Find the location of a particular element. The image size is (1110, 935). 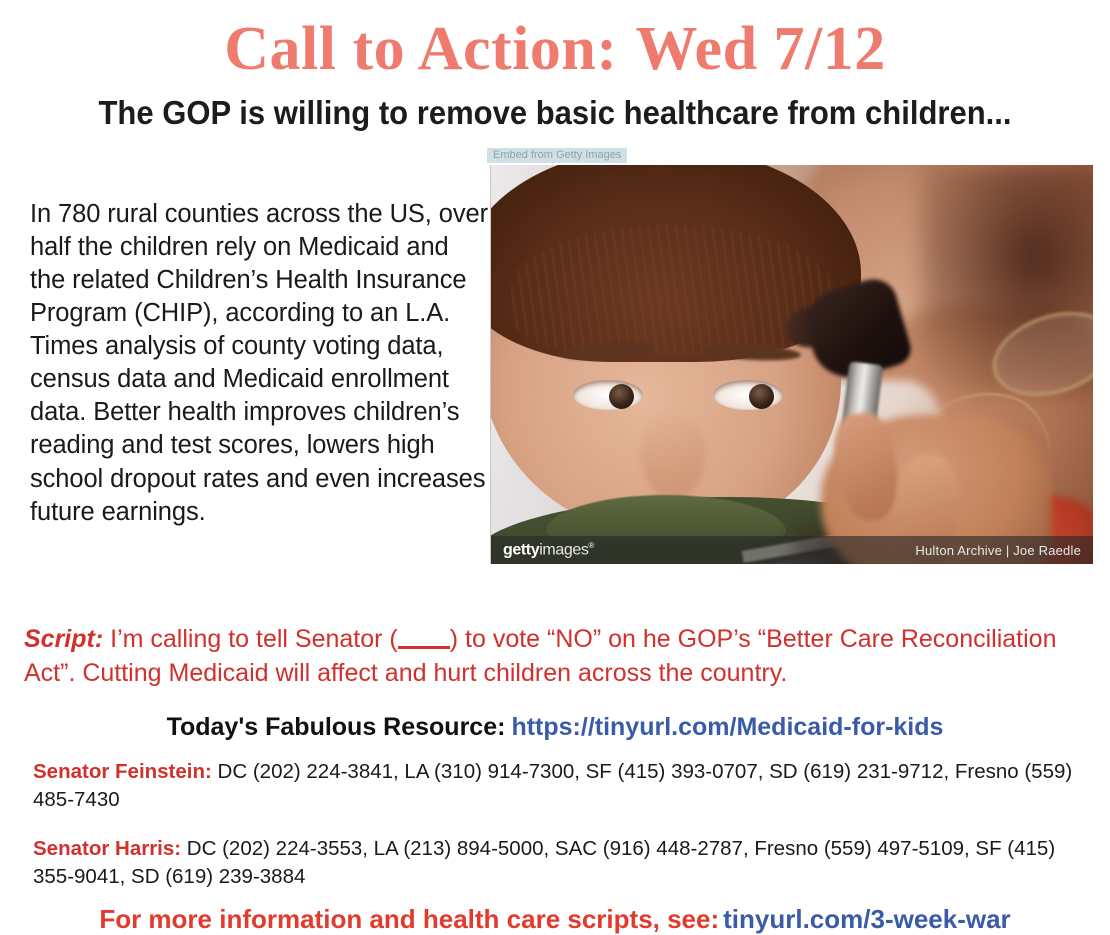

page-title: Call to Action: Wed 7/12 is located at coordinates (555, 40).